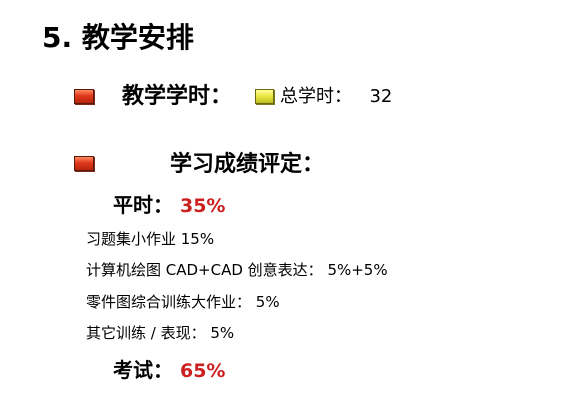 This screenshot has width=565, height=405. I want to click on list-item: 其它训练 / 表现： 5%, so click(160, 333).